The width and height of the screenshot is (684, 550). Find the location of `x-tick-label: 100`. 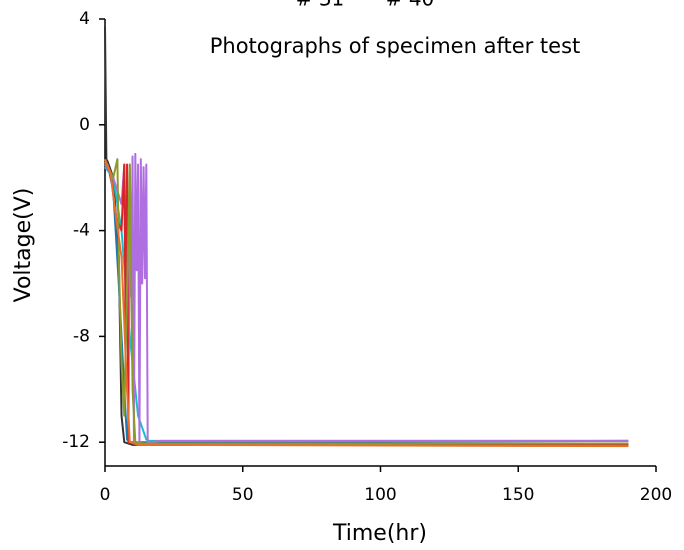

x-tick-label: 100 is located at coordinates (380, 495).